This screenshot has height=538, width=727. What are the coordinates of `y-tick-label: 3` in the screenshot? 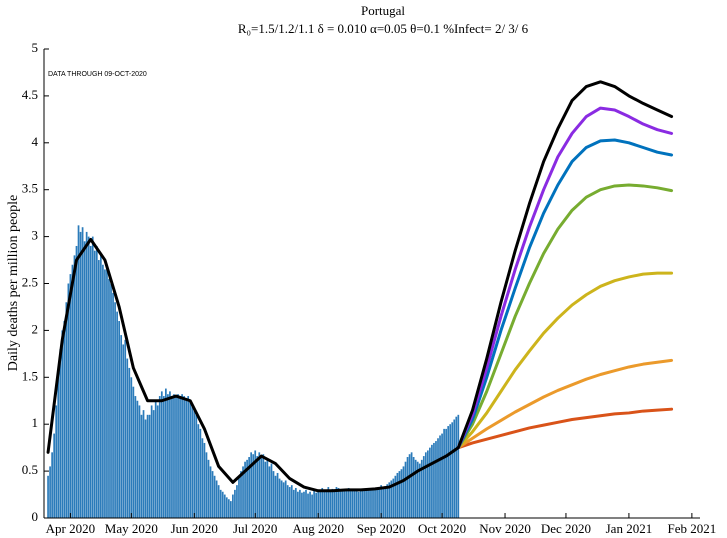 It's located at (35, 235).